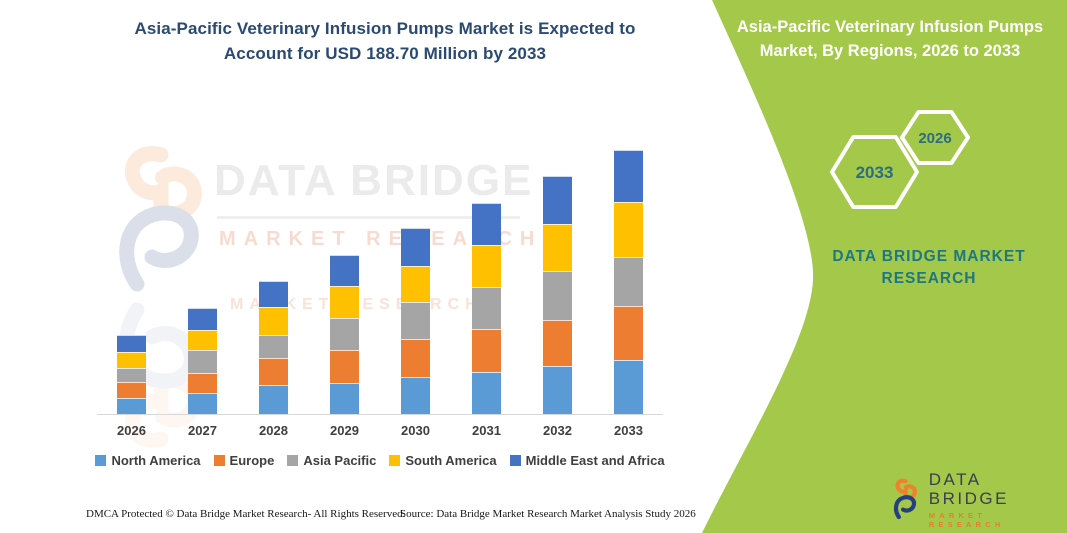 Image resolution: width=1067 pixels, height=533 pixels. What do you see at coordinates (385, 53) in the screenshot?
I see `chart-title-line2: Account for USD 188.70 Million by 2033` at bounding box center [385, 53].